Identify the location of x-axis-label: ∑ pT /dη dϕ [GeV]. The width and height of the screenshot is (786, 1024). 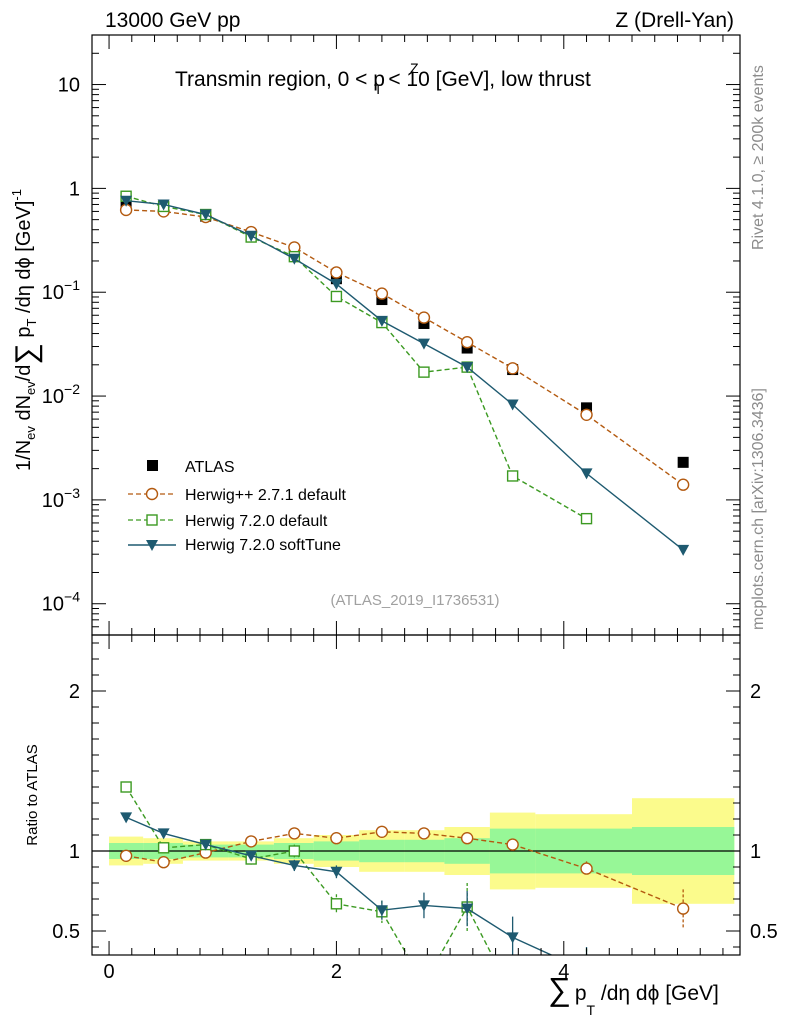
(633, 994).